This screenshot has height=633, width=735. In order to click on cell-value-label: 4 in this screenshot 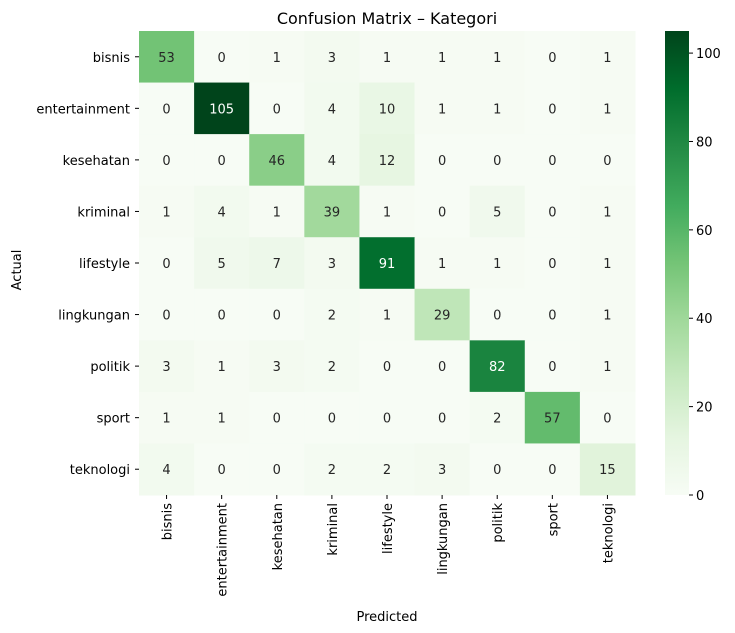, I will do `click(332, 109)`.